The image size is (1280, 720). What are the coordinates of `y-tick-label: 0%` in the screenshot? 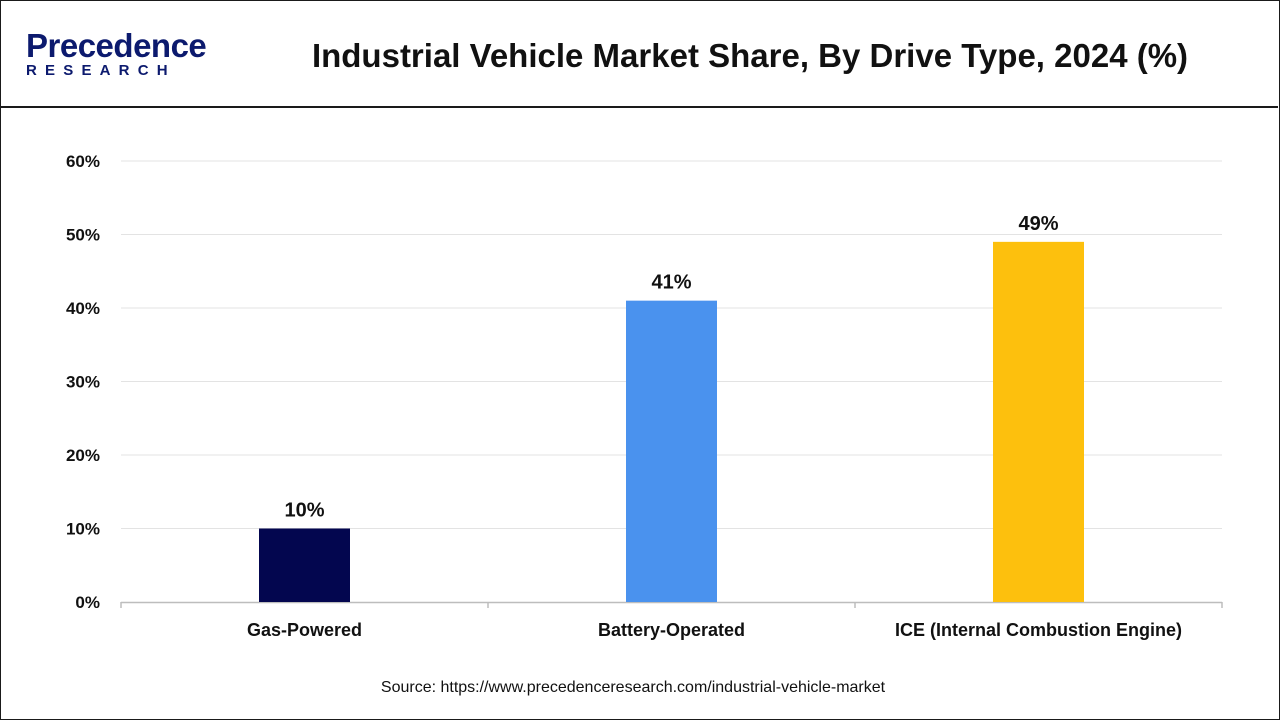 It's located at (87, 602).